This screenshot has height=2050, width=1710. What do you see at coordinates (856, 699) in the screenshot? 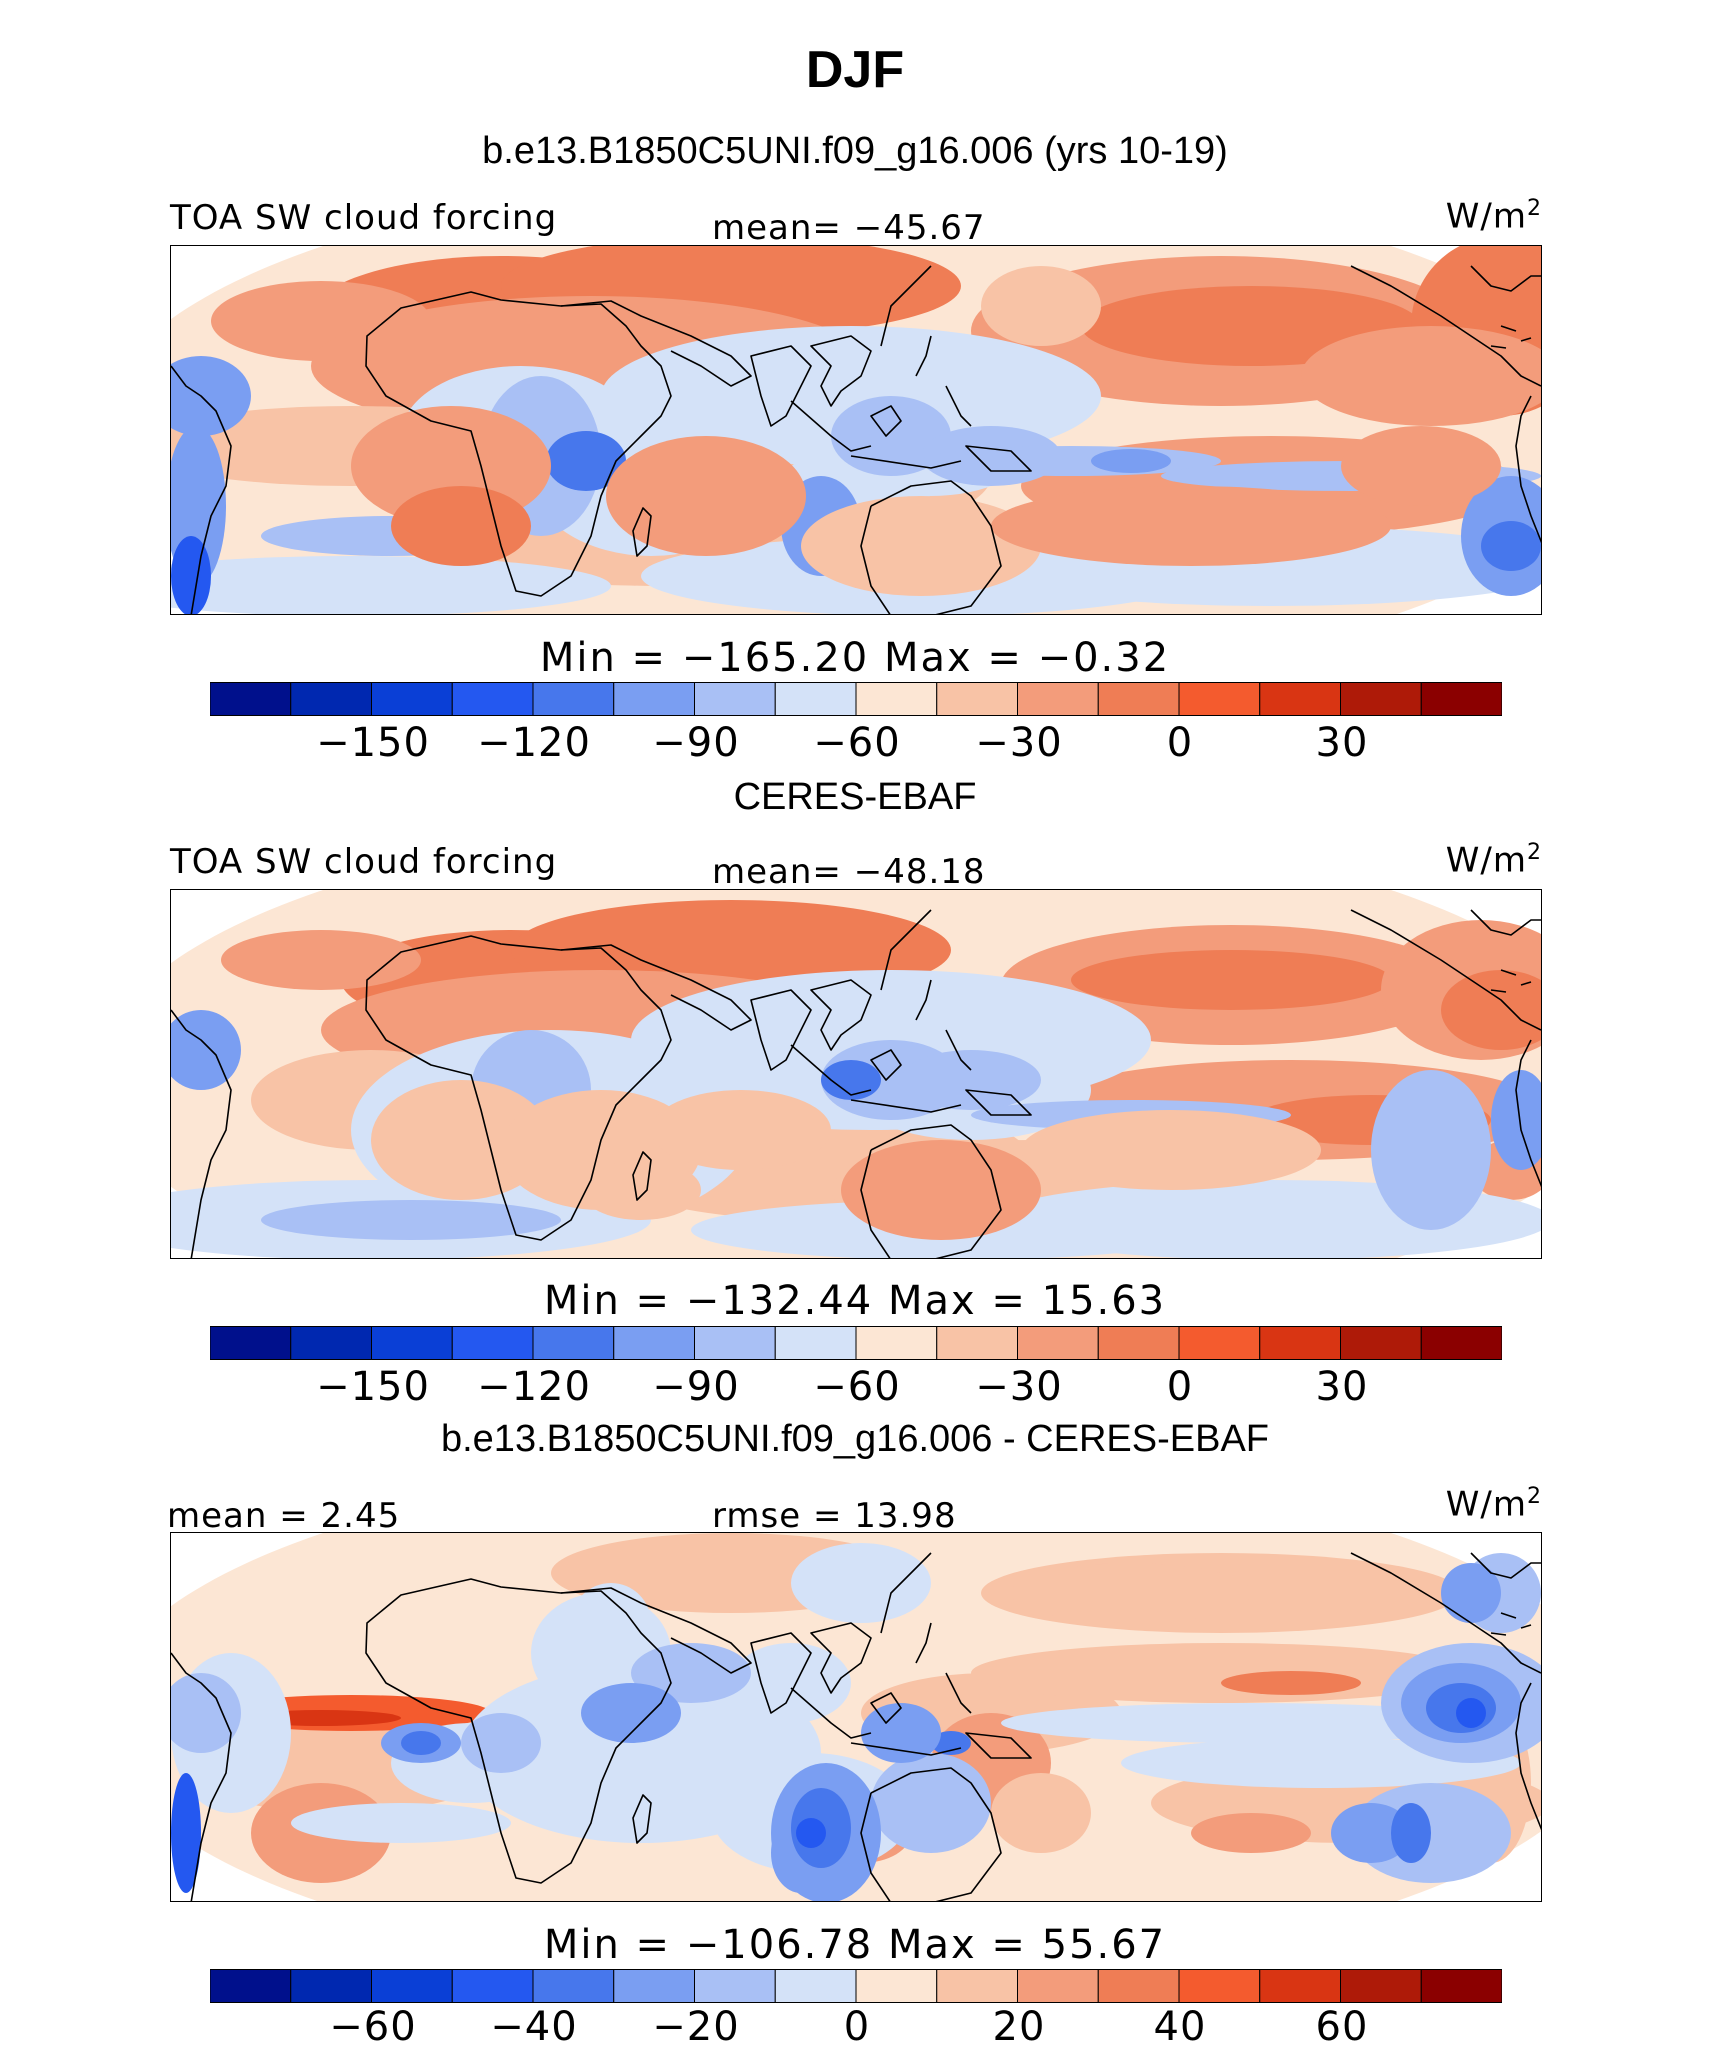
I see `panel-1-colorbar` at bounding box center [856, 699].